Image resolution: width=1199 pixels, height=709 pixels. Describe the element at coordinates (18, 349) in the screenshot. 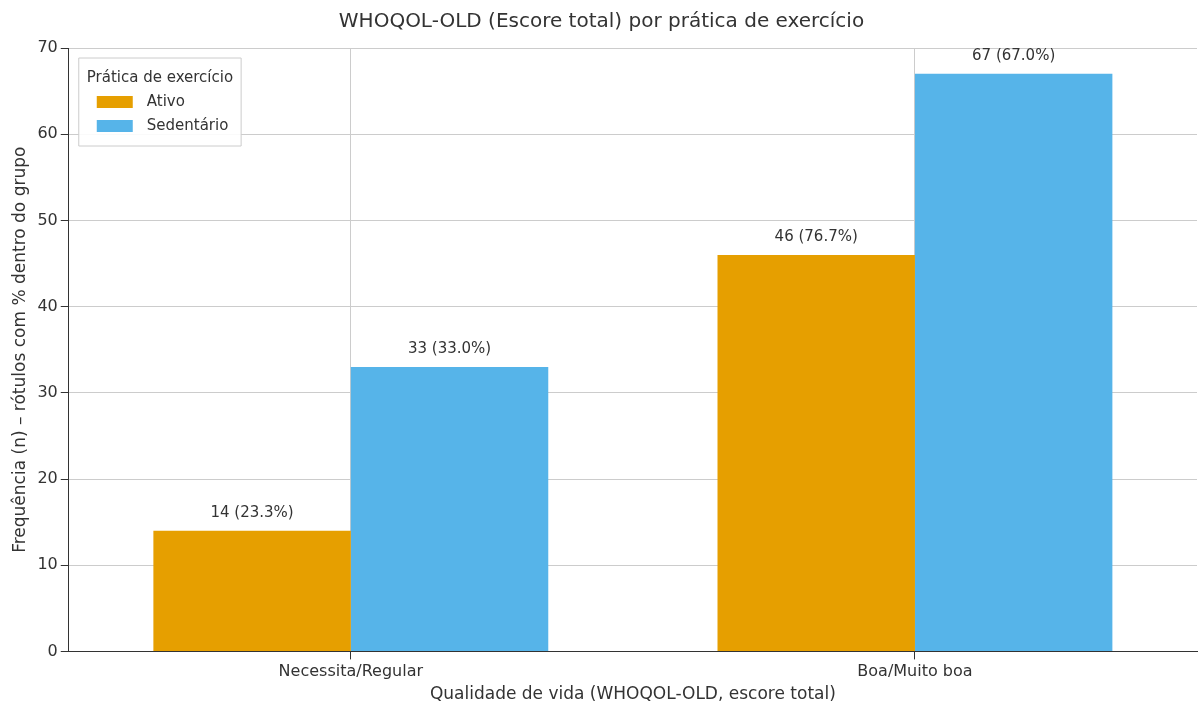

I see `y-axis-title: Frequência (n) – rótulos com % dentro do grupo` at that location.